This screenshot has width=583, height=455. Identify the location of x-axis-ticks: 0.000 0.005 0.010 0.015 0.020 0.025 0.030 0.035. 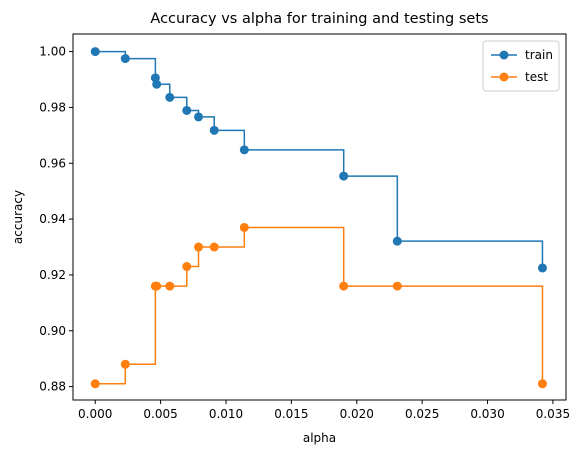
(324, 410).